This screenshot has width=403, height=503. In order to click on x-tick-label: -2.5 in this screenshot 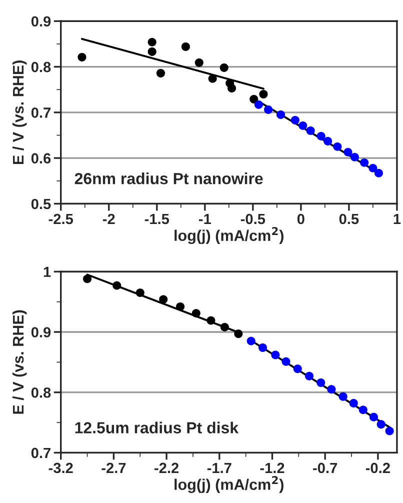, I will do `click(61, 219)`.